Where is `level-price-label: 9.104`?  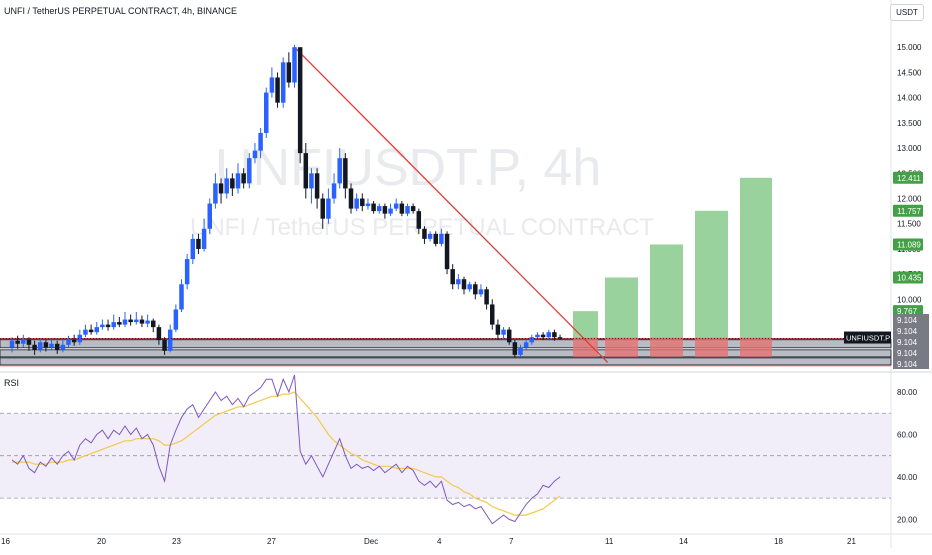
level-price-label: 9.104 is located at coordinates (907, 331).